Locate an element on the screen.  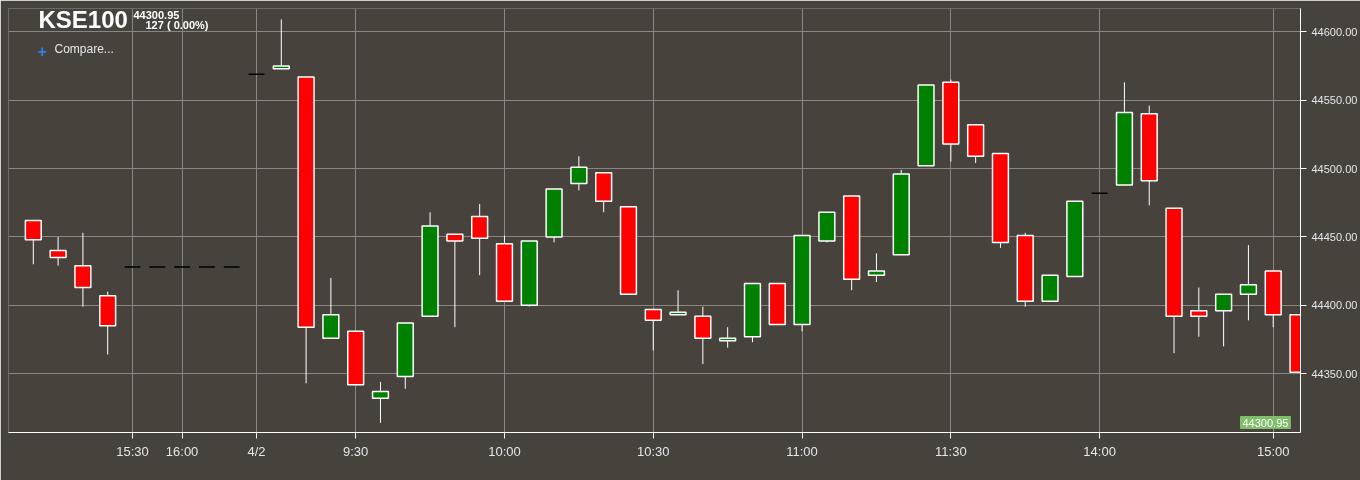
y-tick-label: 44550.00 is located at coordinates (1334, 100).